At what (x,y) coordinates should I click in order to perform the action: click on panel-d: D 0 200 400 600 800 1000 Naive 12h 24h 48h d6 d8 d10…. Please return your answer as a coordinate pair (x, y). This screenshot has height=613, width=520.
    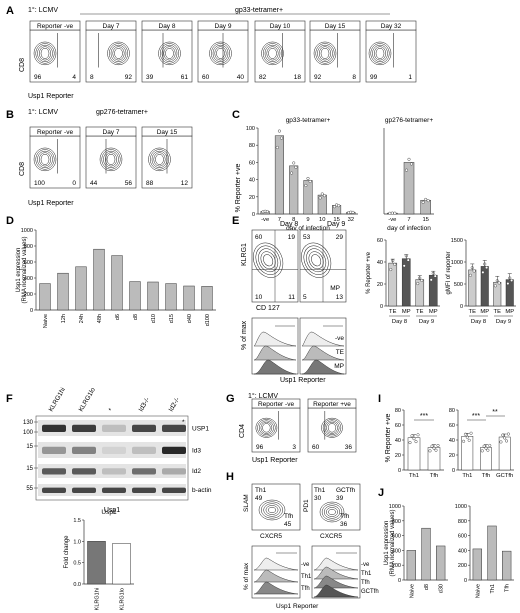
    Looking at the image, I should click on (111, 271).